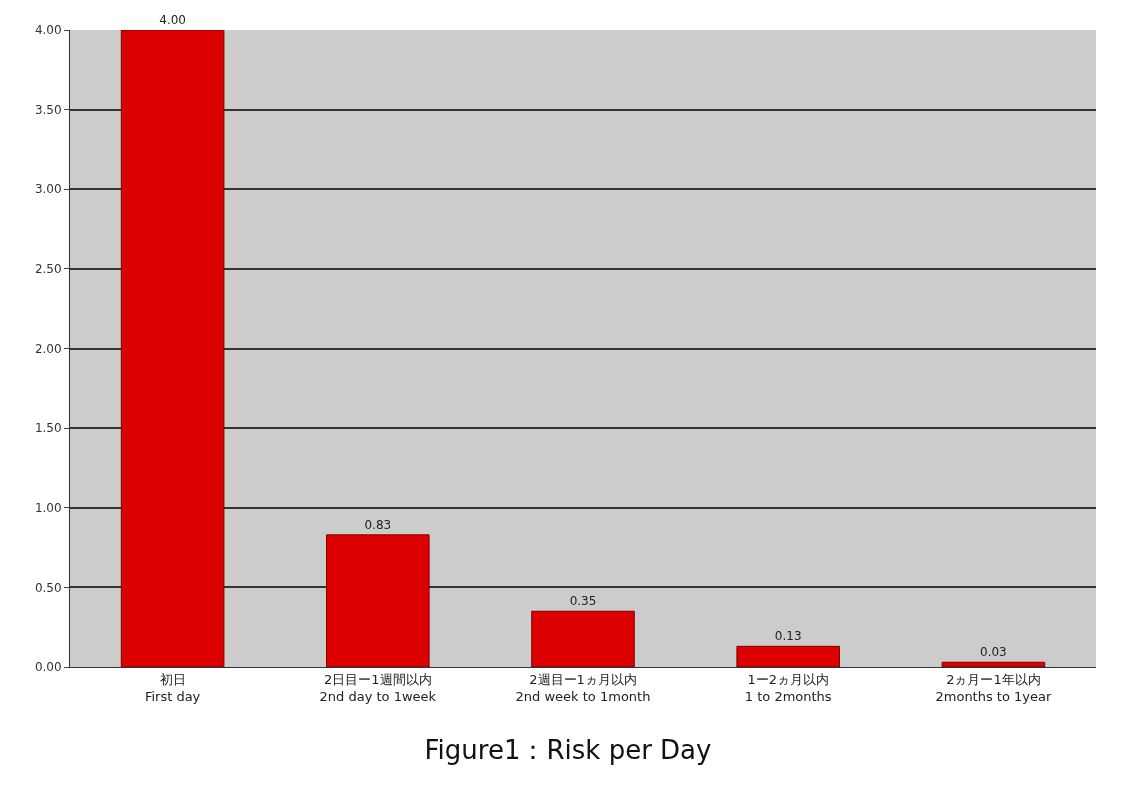 Image resolution: width=1136 pixels, height=787 pixels. What do you see at coordinates (378, 687) in the screenshot?
I see `x-tick-label: 2日目ー1週間以内 2nd day to 1week` at bounding box center [378, 687].